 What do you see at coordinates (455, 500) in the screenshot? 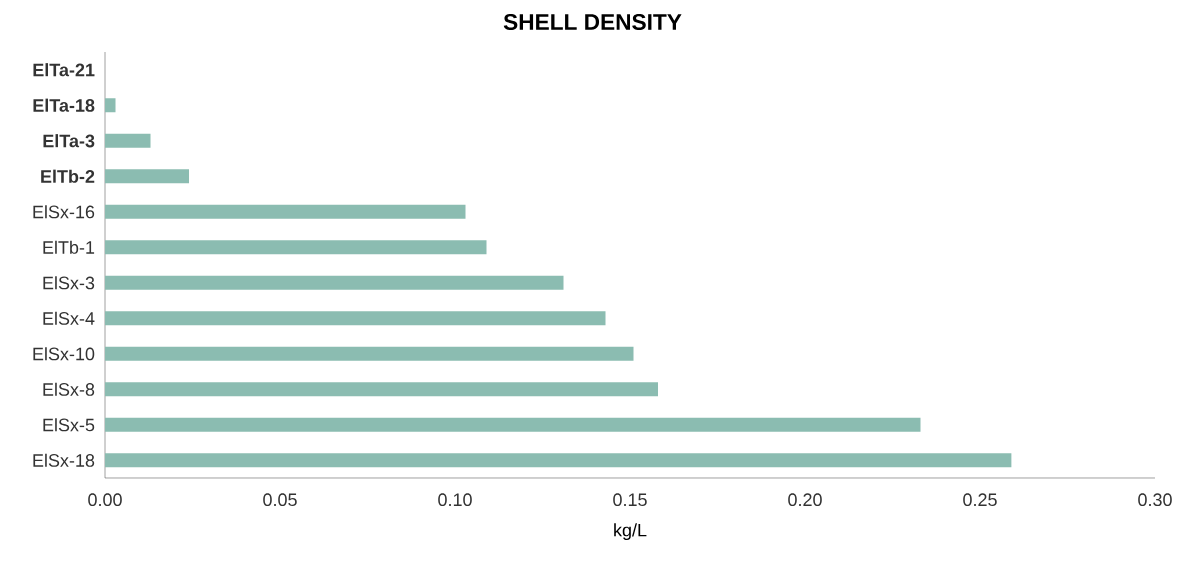
I see `x-tick-label: 0.10` at bounding box center [455, 500].